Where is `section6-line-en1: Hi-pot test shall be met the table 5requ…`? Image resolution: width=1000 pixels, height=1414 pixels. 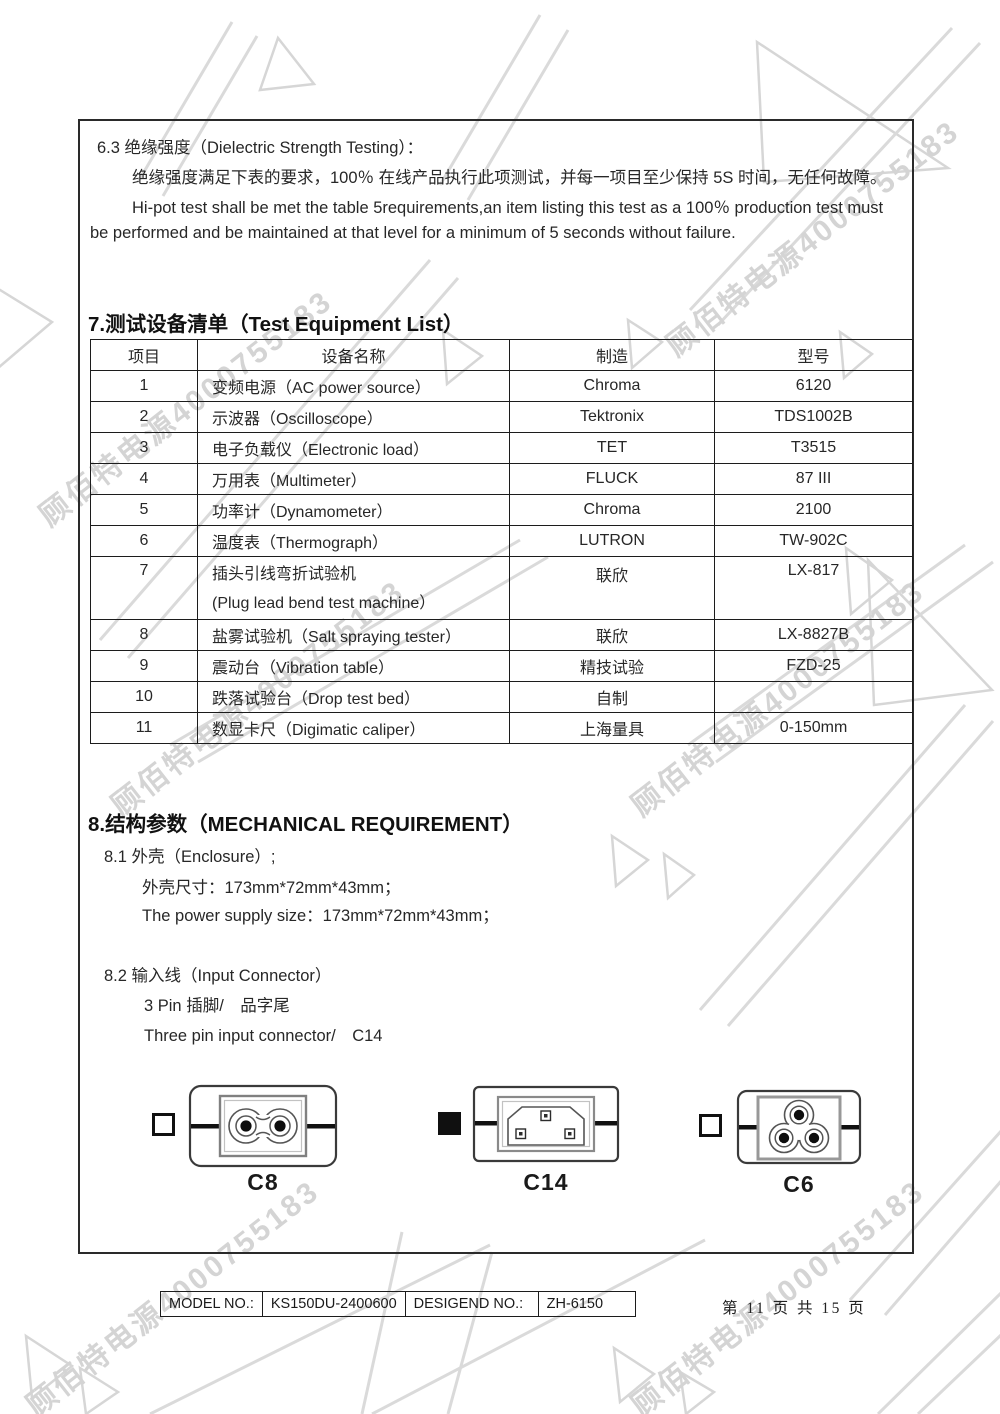 section6-line-en1: Hi-pot test shall be met the table 5requ… is located at coordinates (508, 208).